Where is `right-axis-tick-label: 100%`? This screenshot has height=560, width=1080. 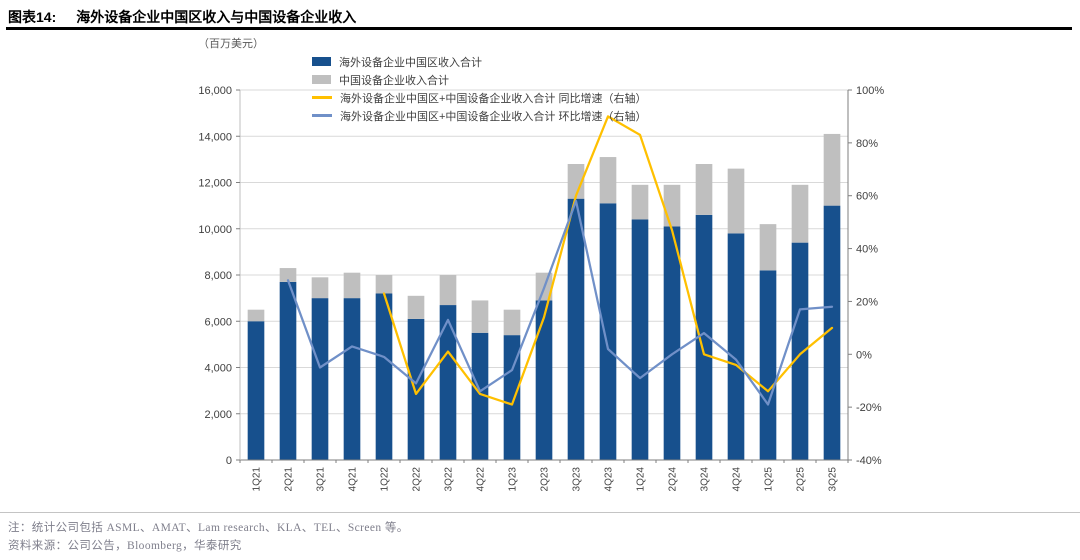
right-axis-tick-label: 100% is located at coordinates (870, 91).